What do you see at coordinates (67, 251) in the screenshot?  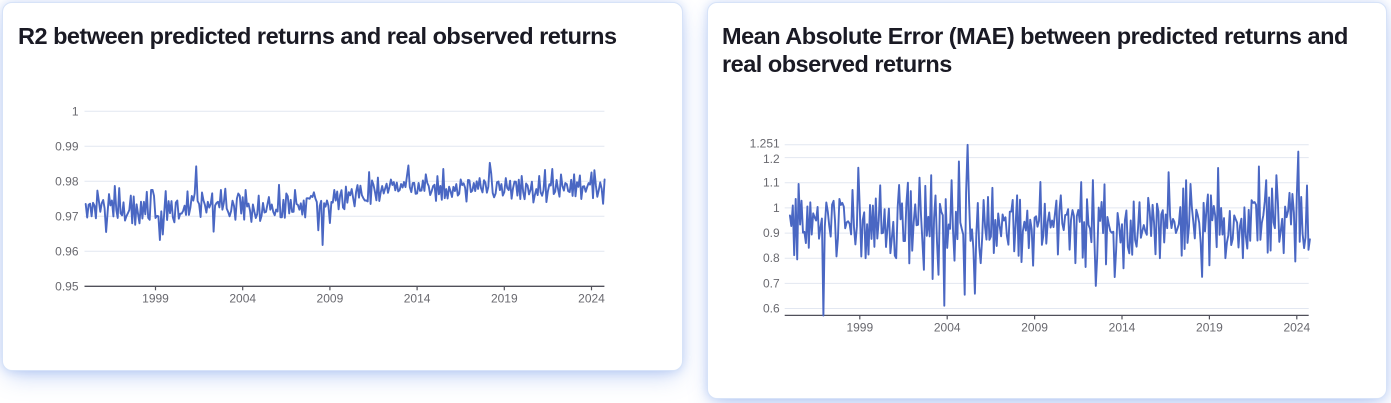 I see `svg-text: 0.96` at bounding box center [67, 251].